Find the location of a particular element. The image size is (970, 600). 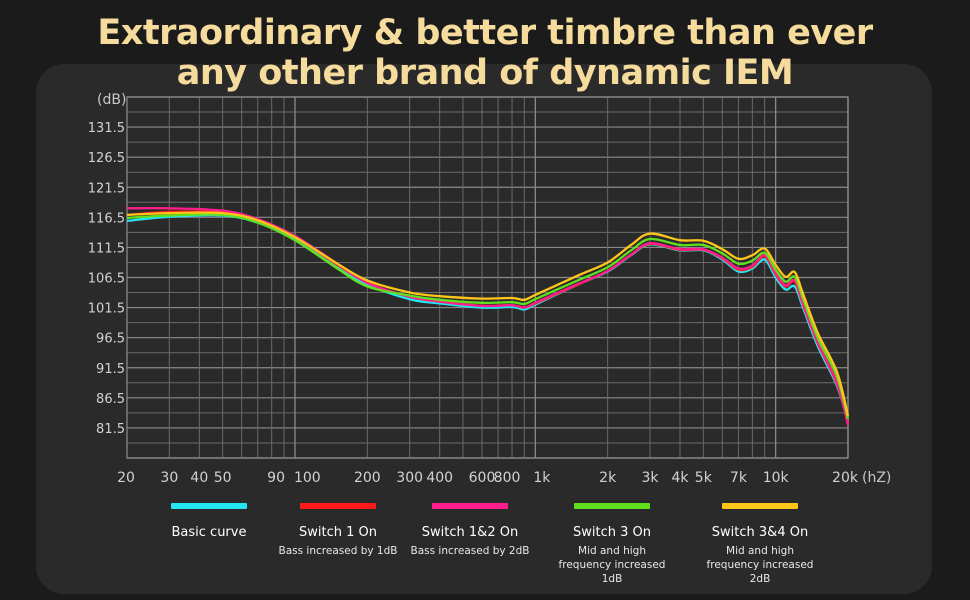

legend-item: Switch 1&2 On Bass increased by 2dB is located at coordinates (470, 530).